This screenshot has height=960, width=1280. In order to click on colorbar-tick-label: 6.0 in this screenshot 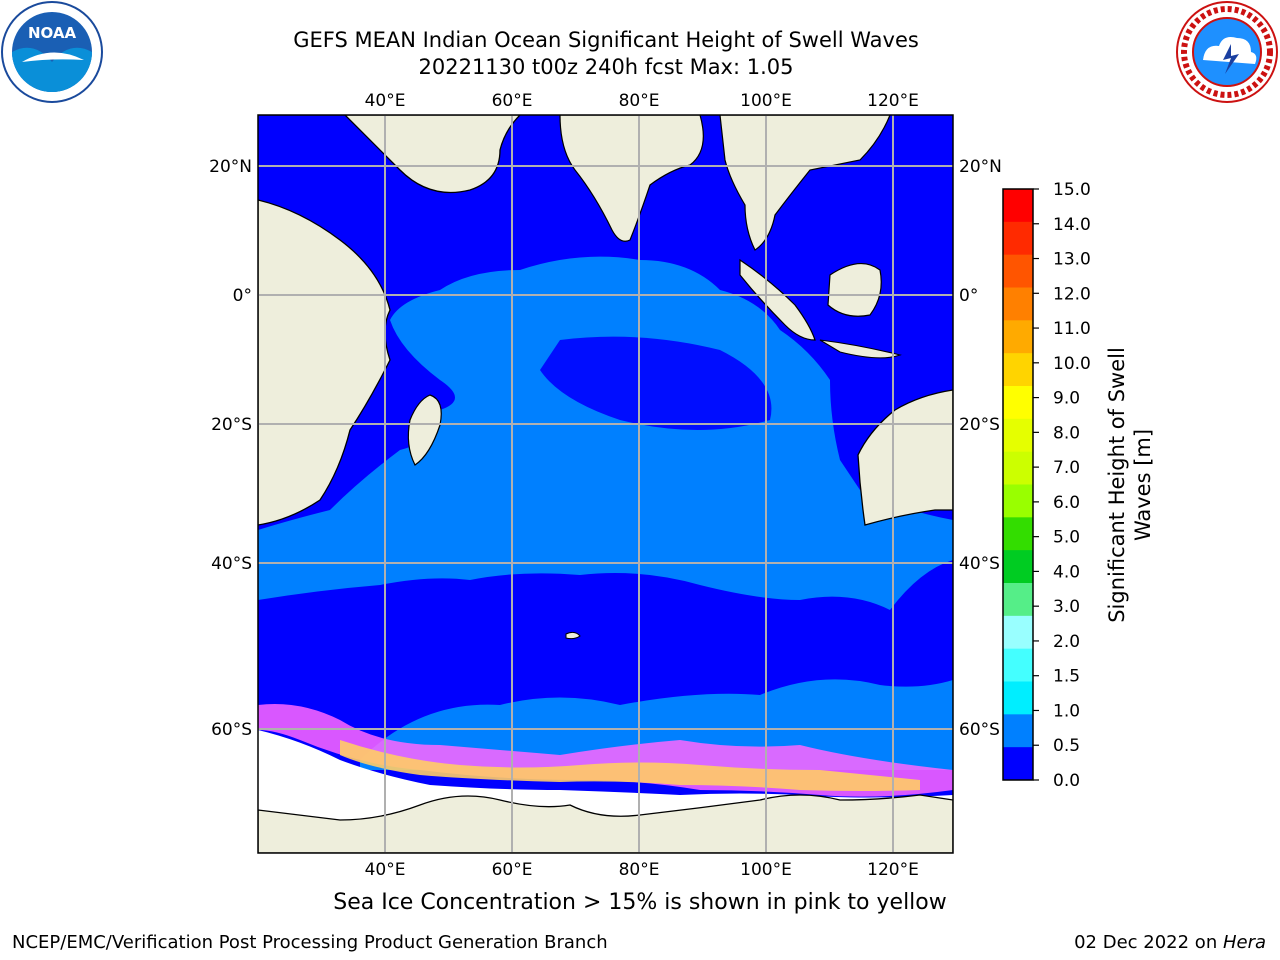, I will do `click(1066, 503)`.